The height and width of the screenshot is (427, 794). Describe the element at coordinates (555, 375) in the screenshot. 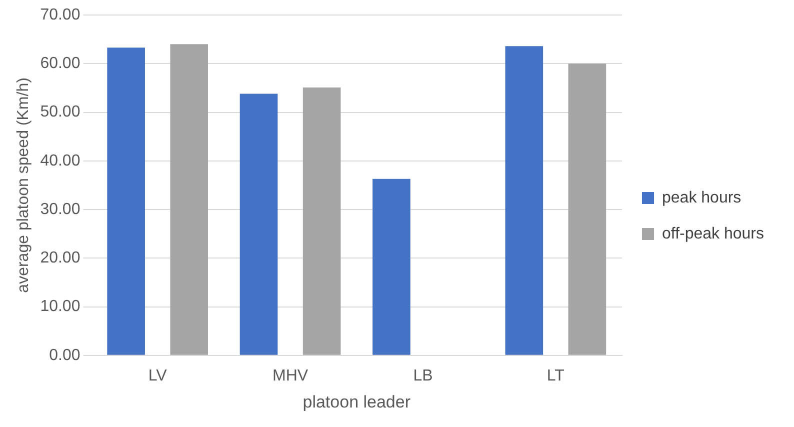

I see `x-tick-label: LT` at that location.